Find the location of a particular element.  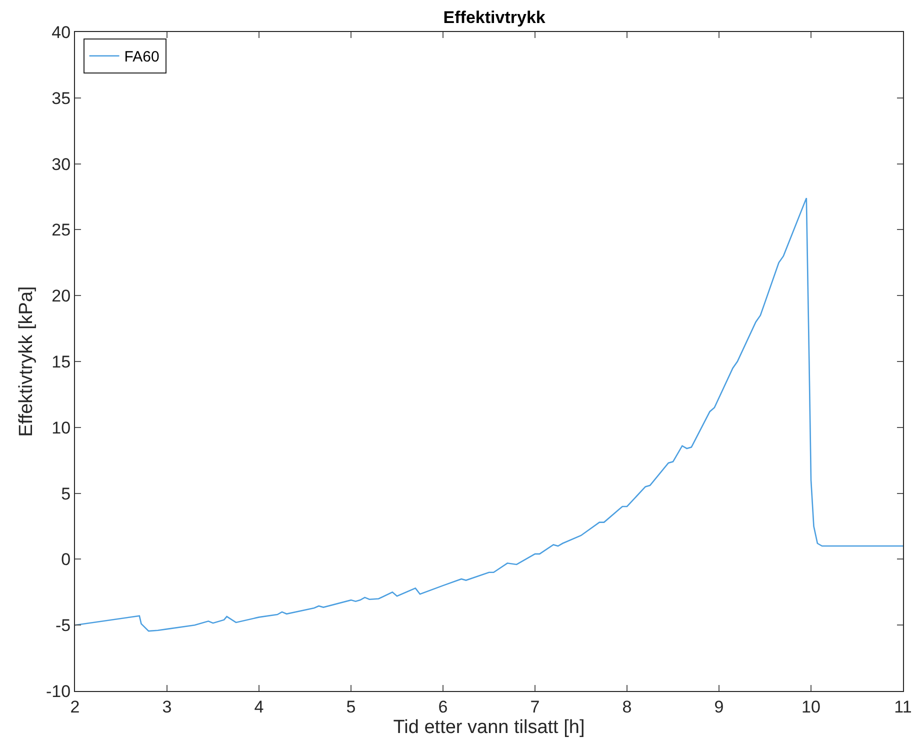

x-tick-label: 11 is located at coordinates (903, 706).